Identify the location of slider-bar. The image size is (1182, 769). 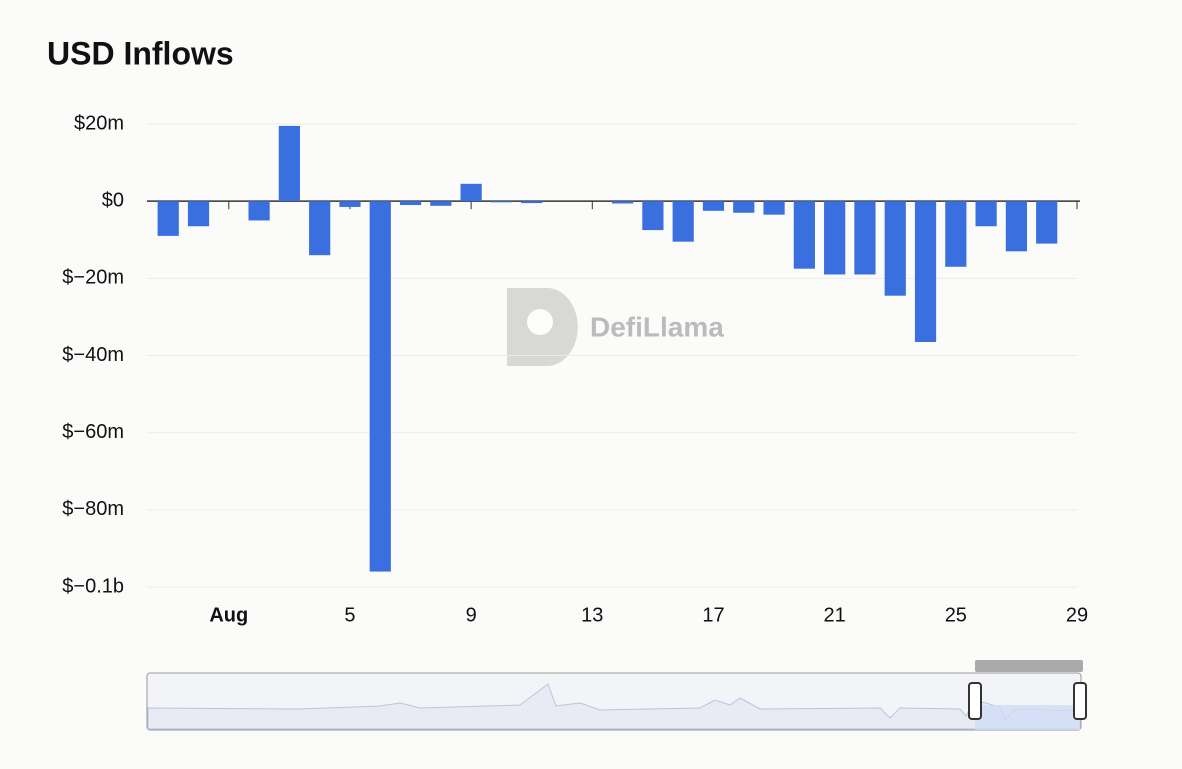
(1029, 666).